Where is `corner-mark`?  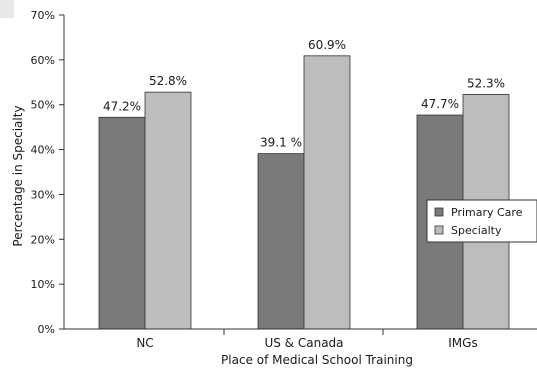
corner-mark is located at coordinates (7, 9).